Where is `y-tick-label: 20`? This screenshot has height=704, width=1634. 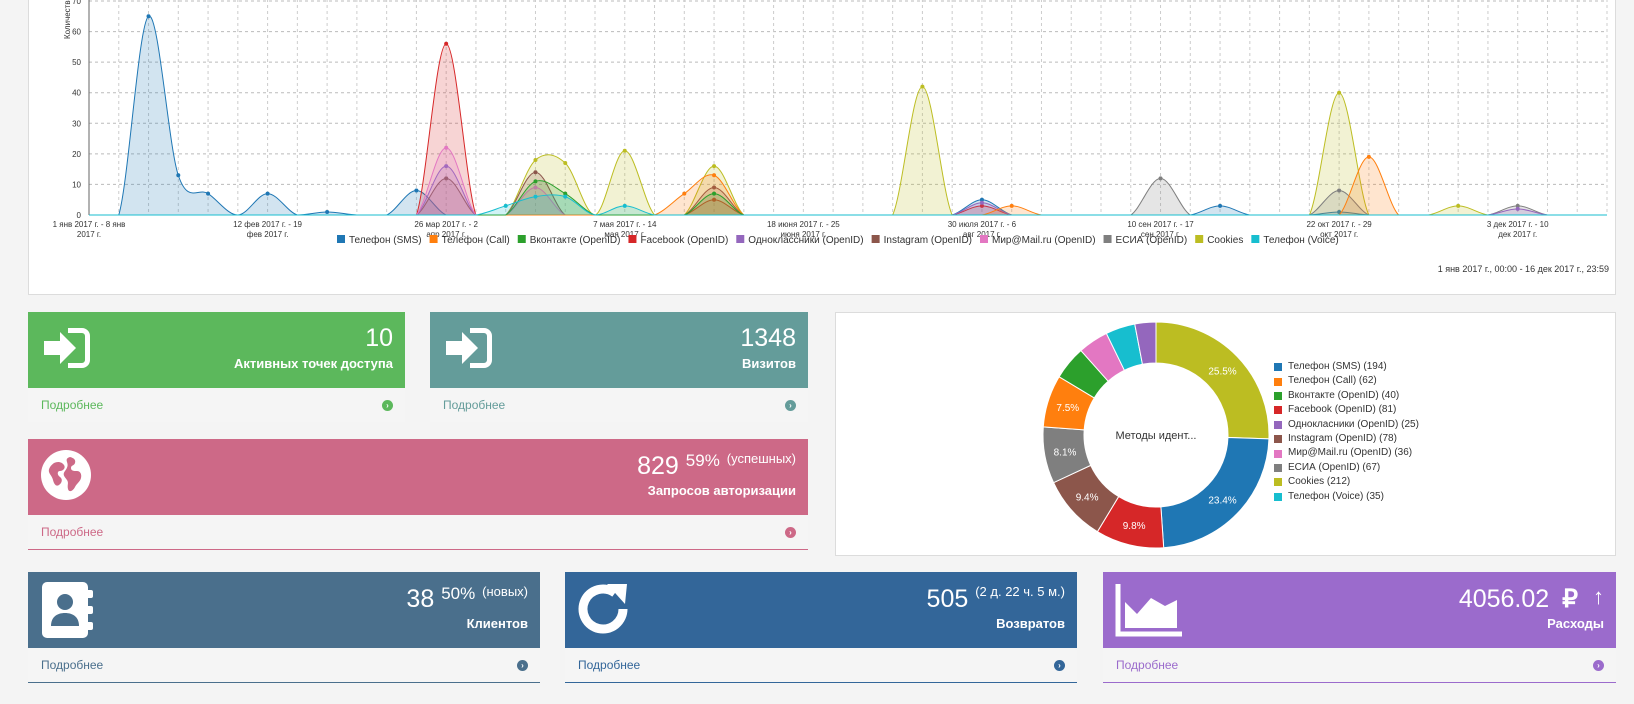 y-tick-label: 20 is located at coordinates (76, 154).